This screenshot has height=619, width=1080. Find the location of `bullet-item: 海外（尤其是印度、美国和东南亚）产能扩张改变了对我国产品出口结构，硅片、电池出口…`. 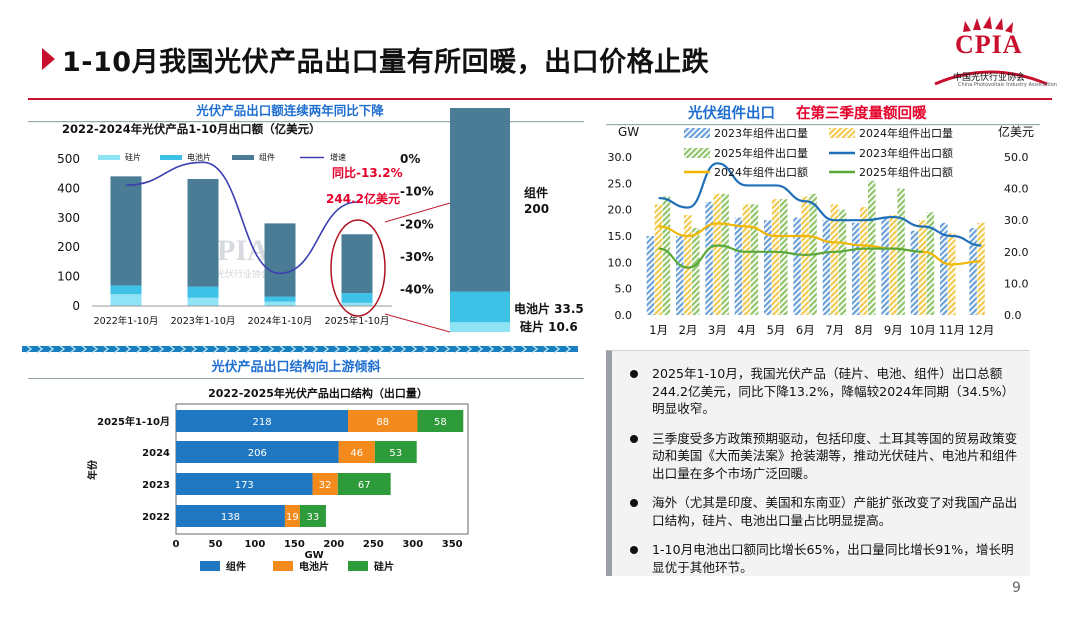

bullet-item: 海外（尤其是印度、美国和东南亚）产能扩张改变了对我国产品出口结构，硅片、电池出口… is located at coordinates (823, 511).